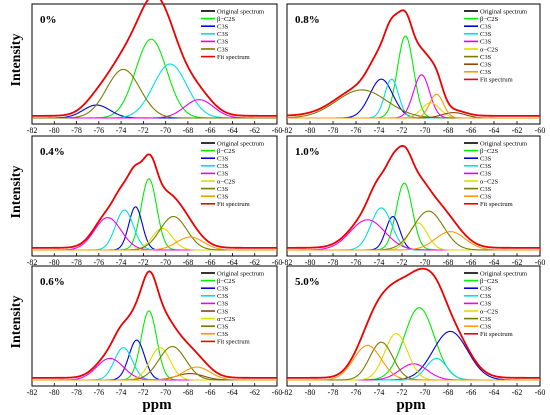 Image resolution: width=550 pixels, height=415 pixels. Describe the element at coordinates (307, 282) in the screenshot. I see `panel-label: 5.0%` at that location.